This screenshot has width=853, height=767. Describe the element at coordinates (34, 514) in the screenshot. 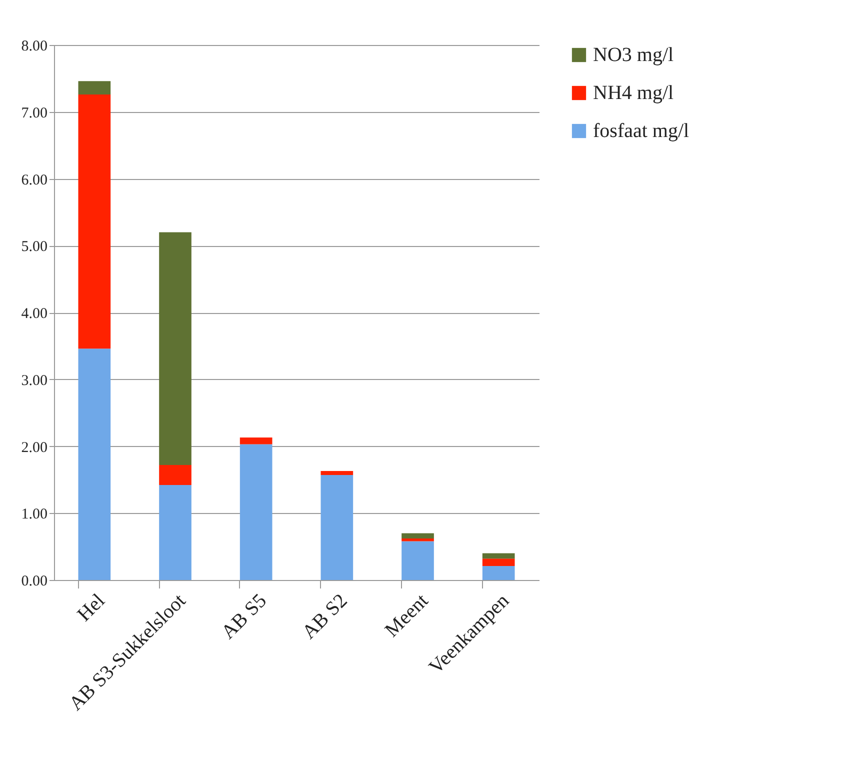

I see `y-tick-label: 1.00` at that location.